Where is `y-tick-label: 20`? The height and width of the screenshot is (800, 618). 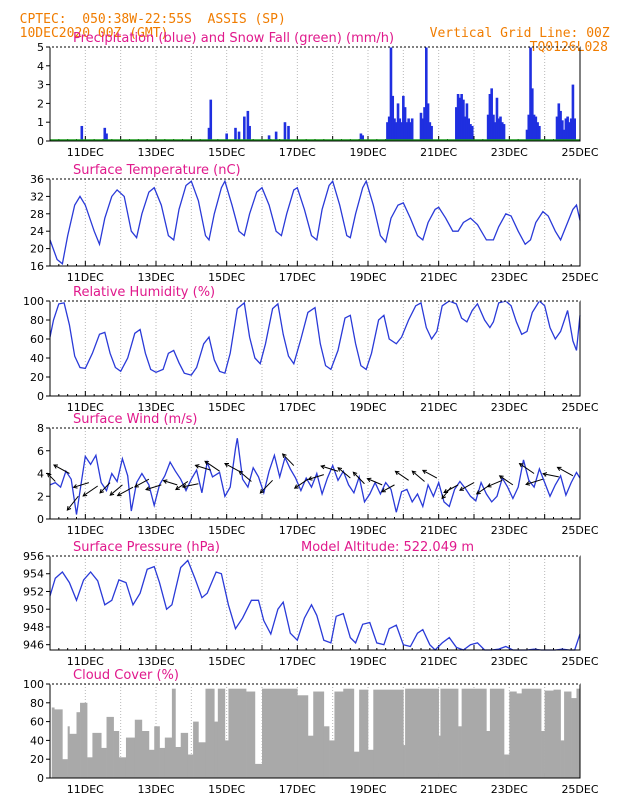 y-tick-label: 20 is located at coordinates (37, 377).